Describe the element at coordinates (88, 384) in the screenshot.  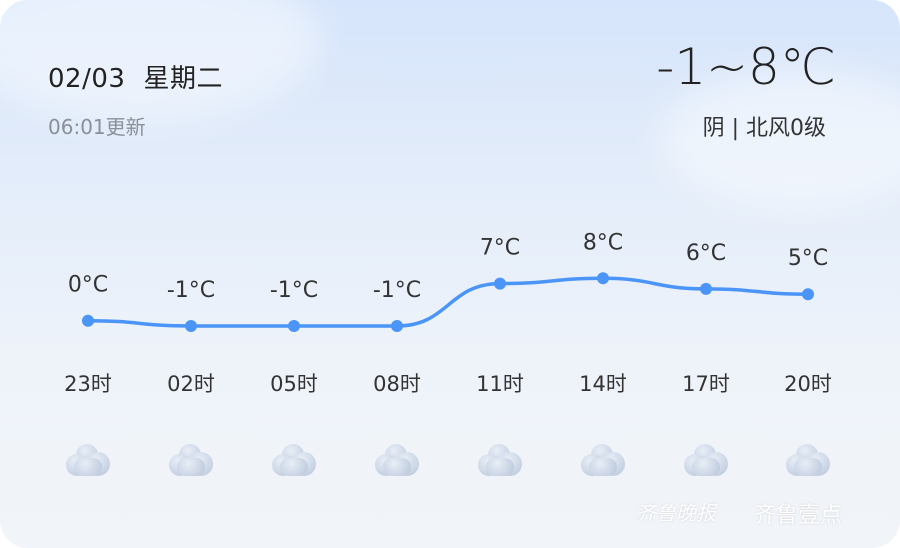
I see `hour-label: 23时` at that location.